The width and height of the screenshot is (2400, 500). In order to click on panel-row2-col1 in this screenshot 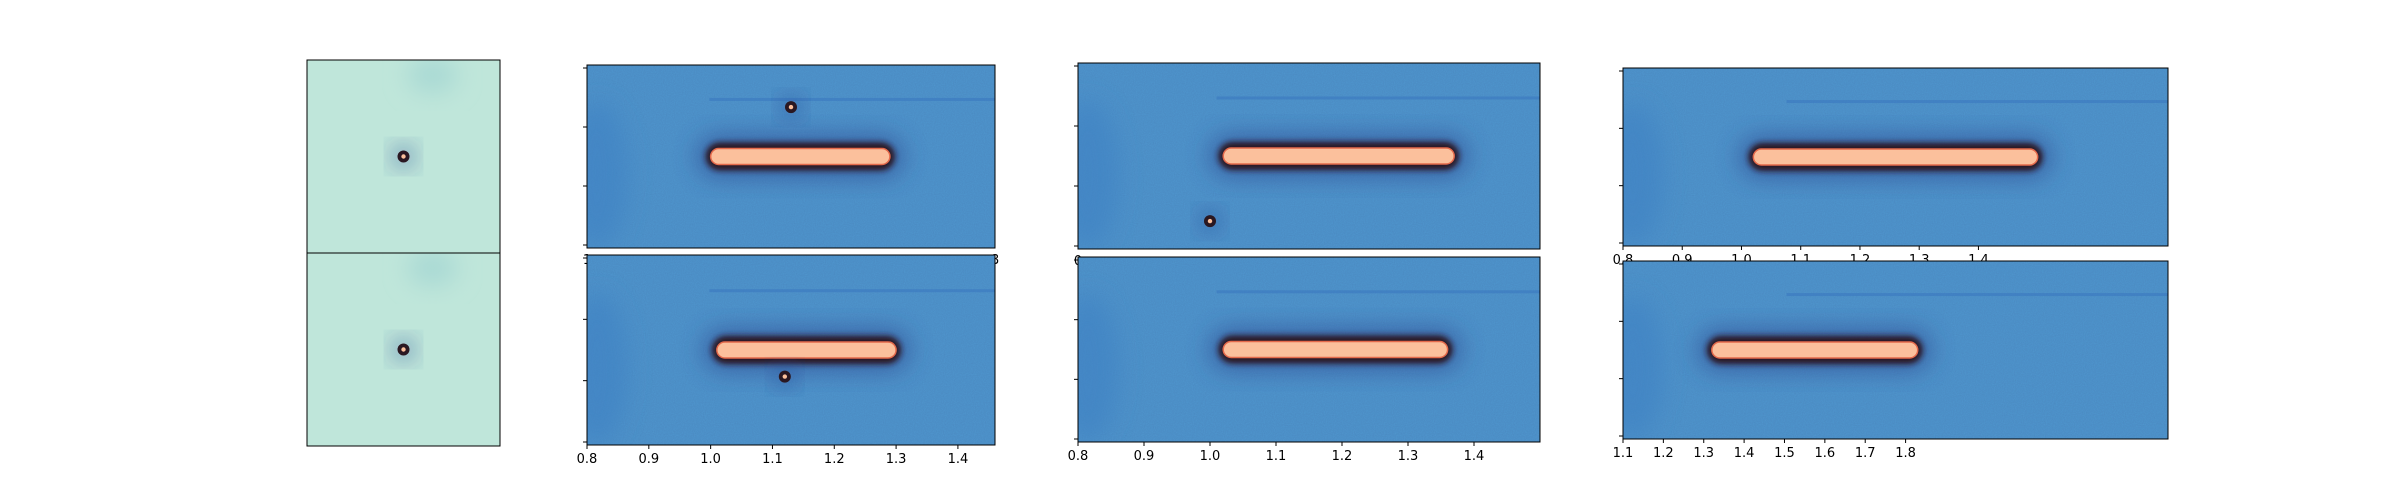, I will do `click(403, 349)`.